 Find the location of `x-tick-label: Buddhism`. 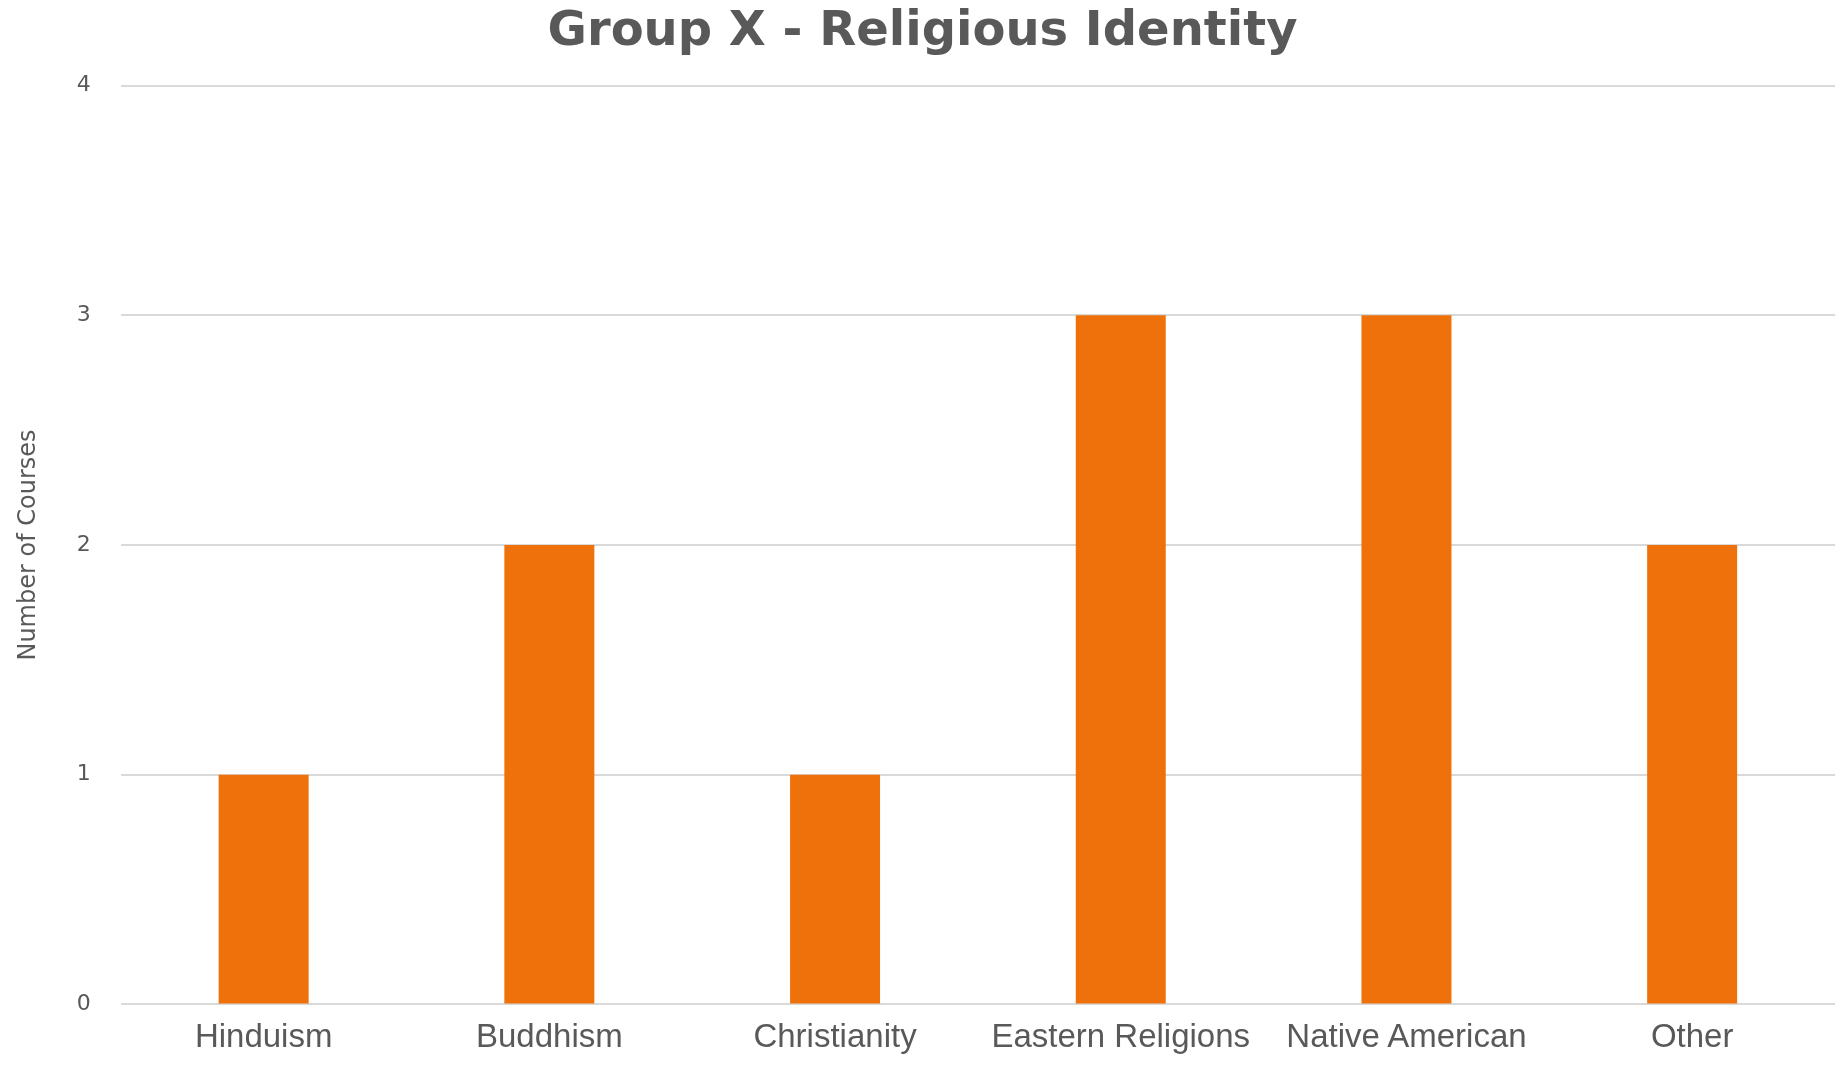

x-tick-label: Buddhism is located at coordinates (549, 1036).